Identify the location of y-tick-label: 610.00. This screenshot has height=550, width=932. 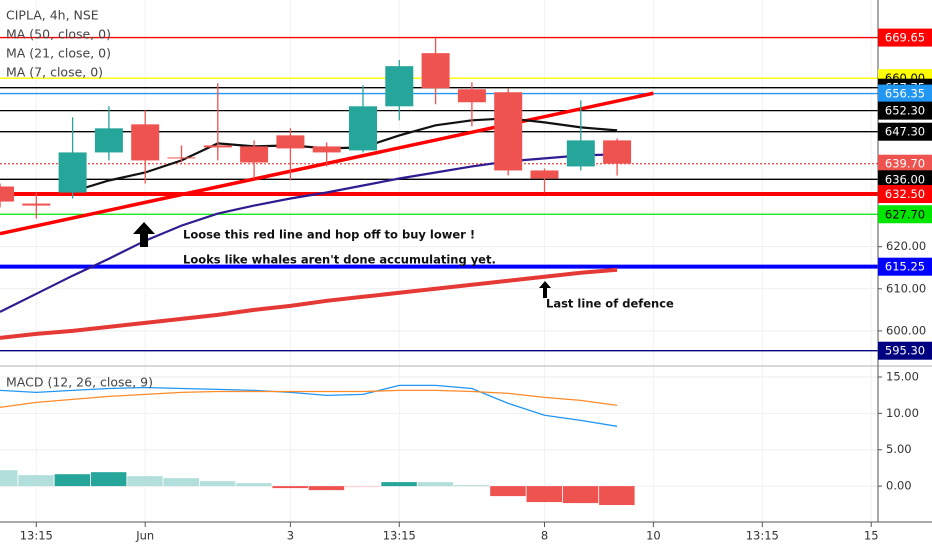
(906, 288).